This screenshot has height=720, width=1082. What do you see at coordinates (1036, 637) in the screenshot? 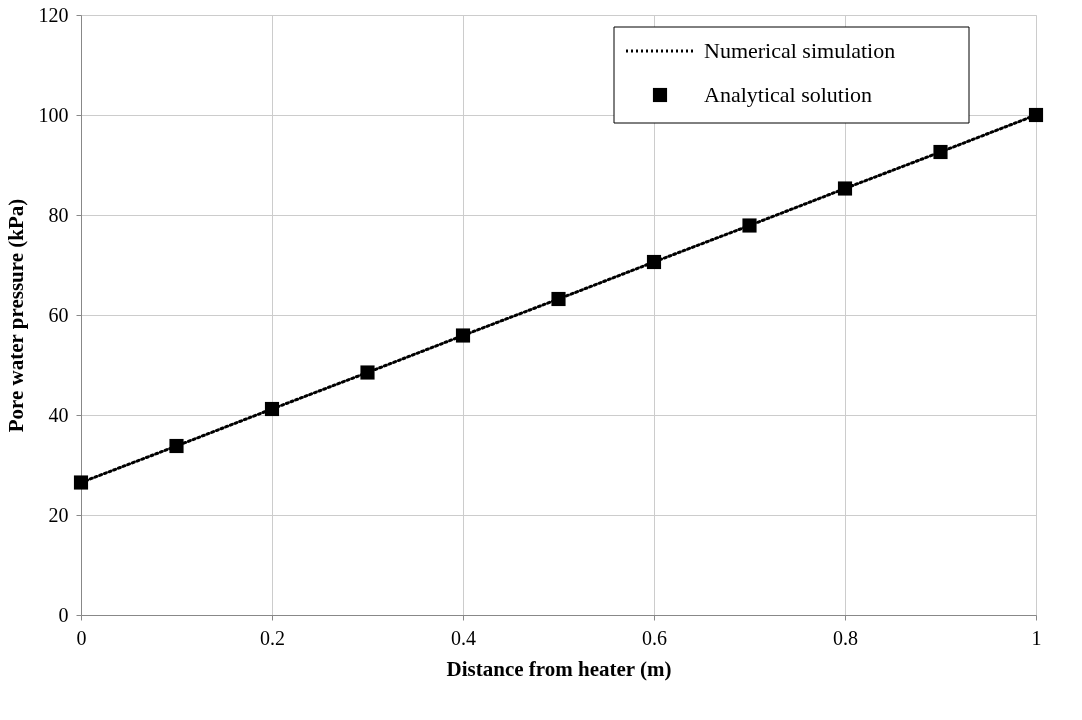
I see `x-tick-label: 1` at bounding box center [1036, 637].